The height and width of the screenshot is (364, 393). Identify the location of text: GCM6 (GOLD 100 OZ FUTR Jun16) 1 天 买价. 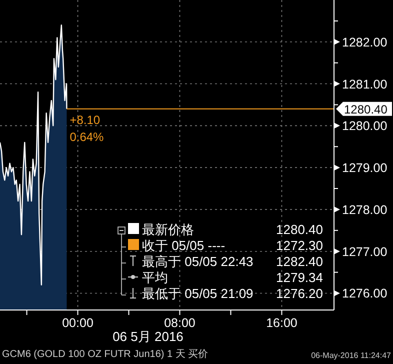
(105, 354).